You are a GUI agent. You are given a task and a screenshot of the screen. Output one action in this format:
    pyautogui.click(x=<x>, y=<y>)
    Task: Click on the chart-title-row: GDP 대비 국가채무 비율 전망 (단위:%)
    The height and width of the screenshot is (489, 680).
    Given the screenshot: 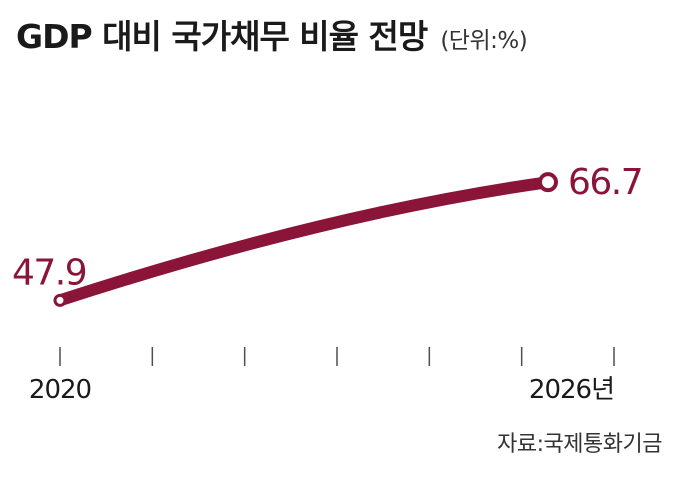 What is the action you would take?
    pyautogui.click(x=272, y=34)
    